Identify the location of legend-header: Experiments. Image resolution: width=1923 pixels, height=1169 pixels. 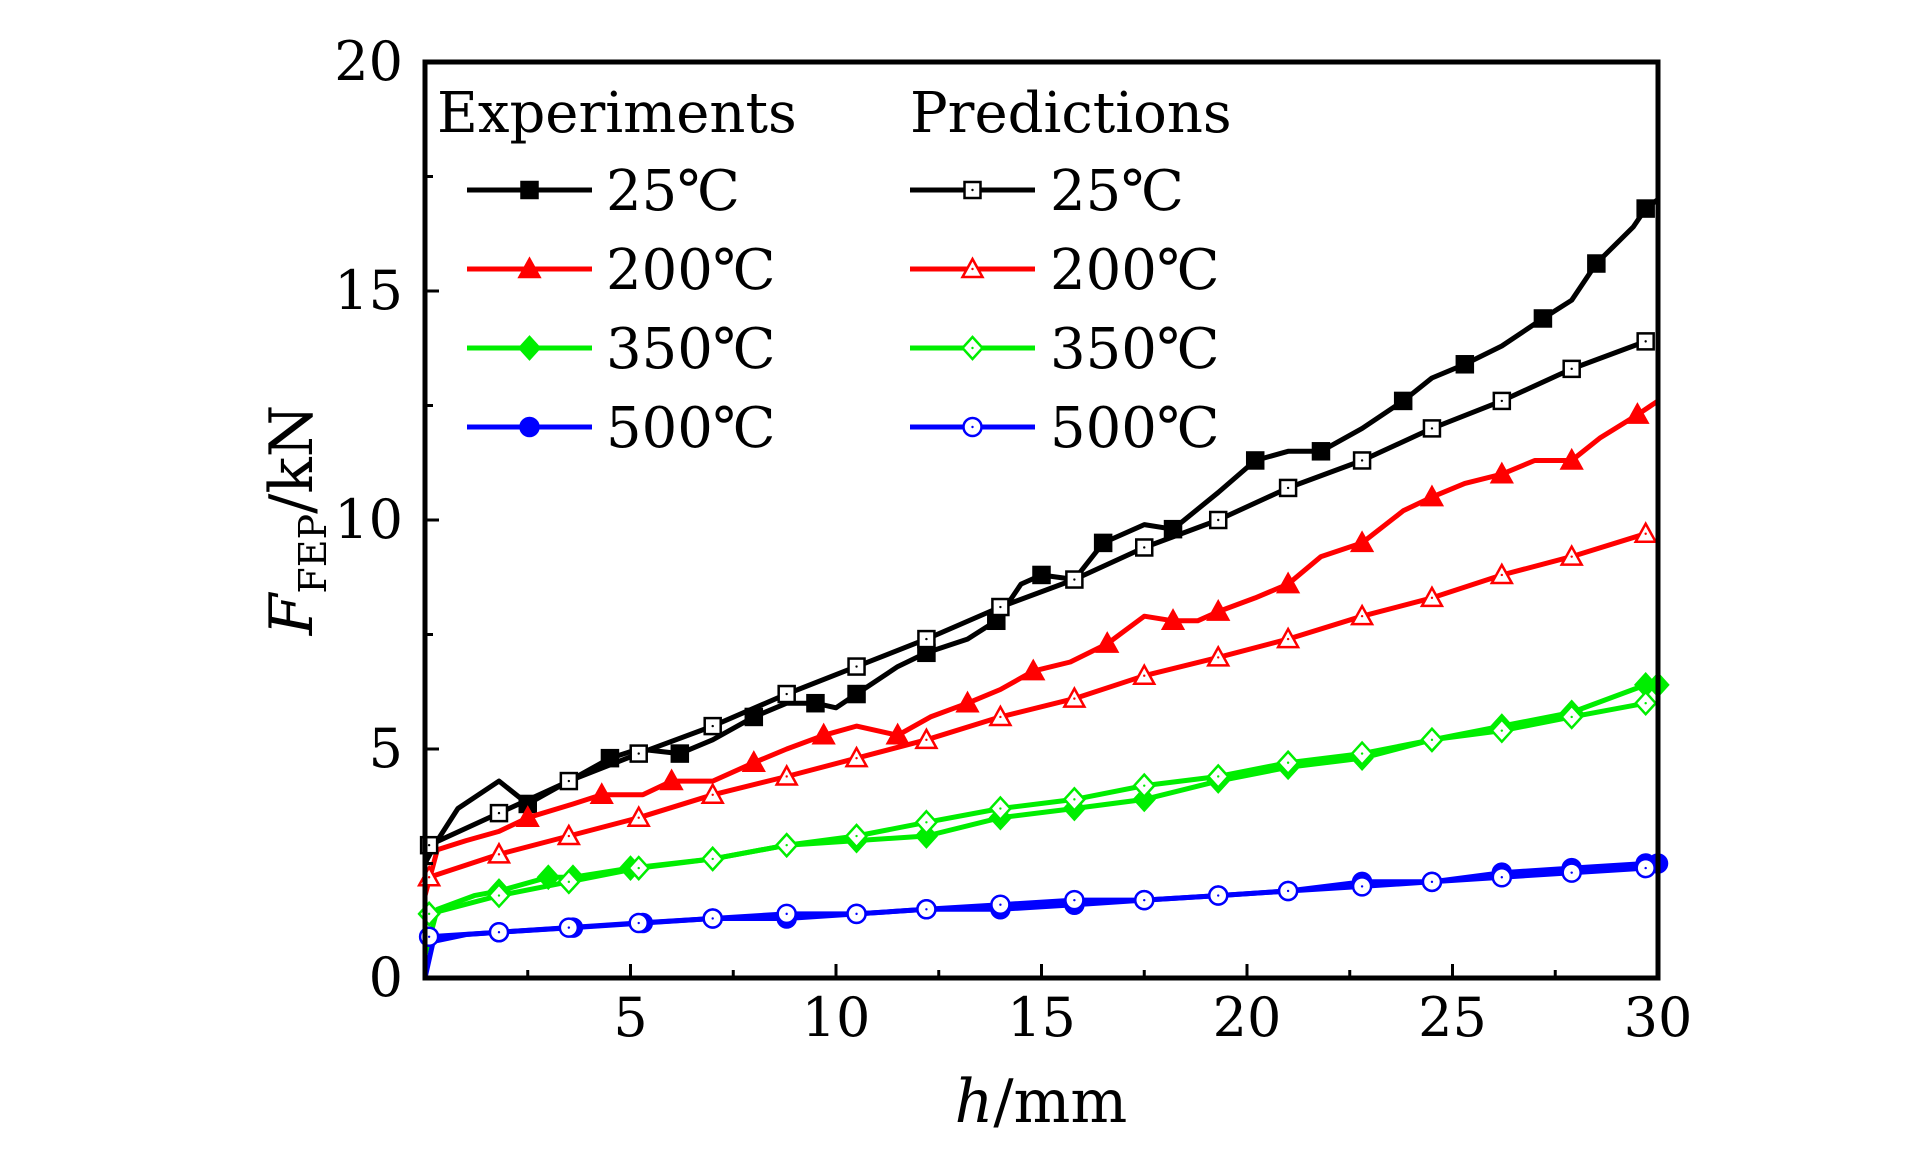
(617, 113).